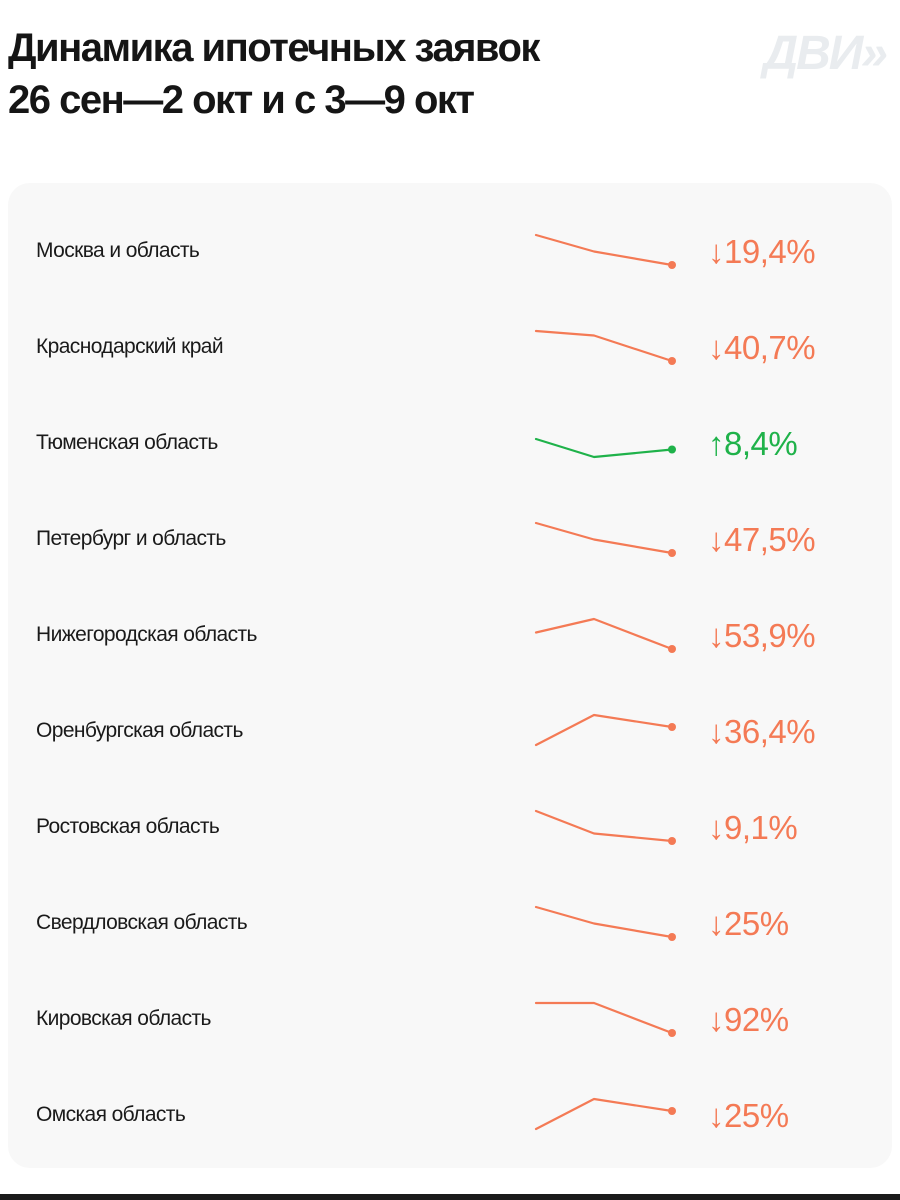 The image size is (900, 1200). Describe the element at coordinates (139, 730) in the screenshot. I see `region-label: Оренбургская область` at that location.